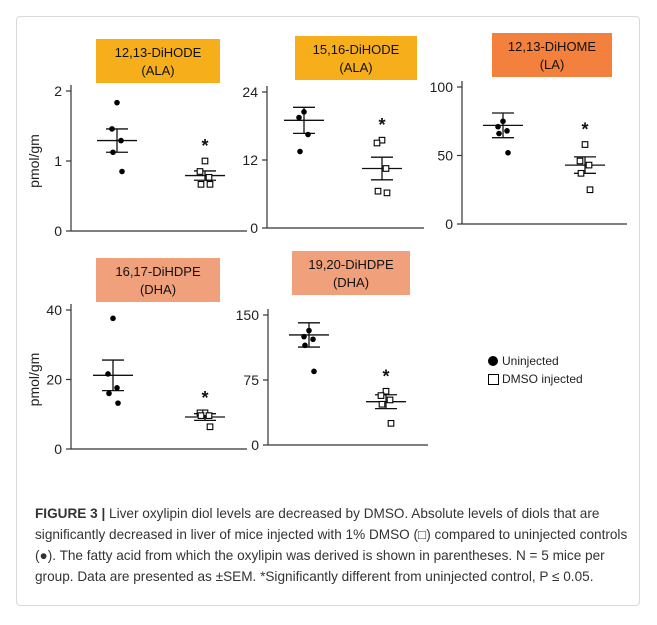 The image size is (657, 625). Describe the element at coordinates (70, 513) in the screenshot. I see `caption-label: FIGURE 3 |` at that location.